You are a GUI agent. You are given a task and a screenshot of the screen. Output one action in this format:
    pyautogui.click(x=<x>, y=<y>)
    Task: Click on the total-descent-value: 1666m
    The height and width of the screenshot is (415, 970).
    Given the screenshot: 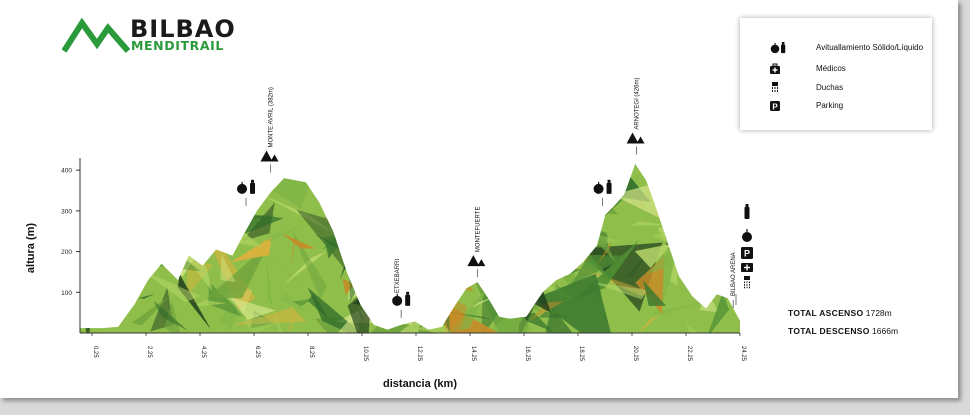 What is the action you would take?
    pyautogui.click(x=885, y=331)
    